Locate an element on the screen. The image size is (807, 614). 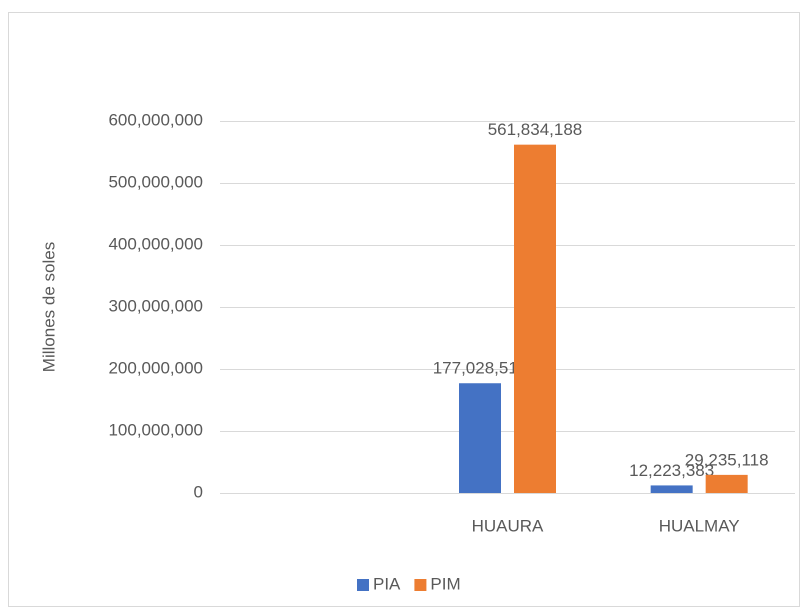
legend-label: PIM is located at coordinates (445, 583).